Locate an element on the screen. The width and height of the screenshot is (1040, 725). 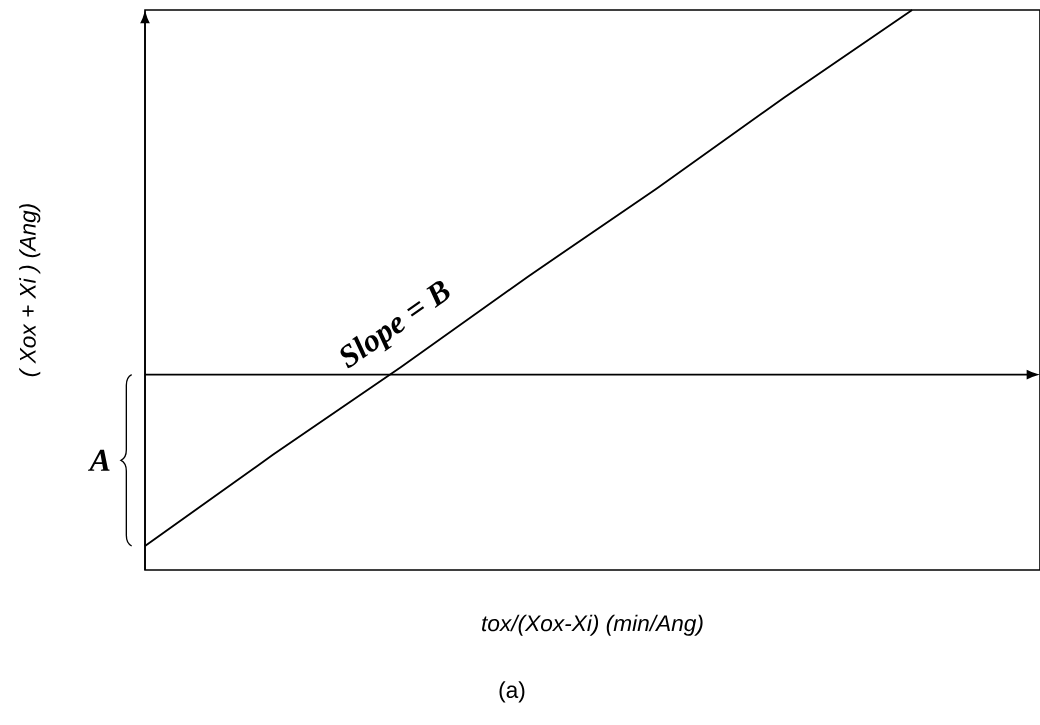
text: A is located at coordinates (98, 460).